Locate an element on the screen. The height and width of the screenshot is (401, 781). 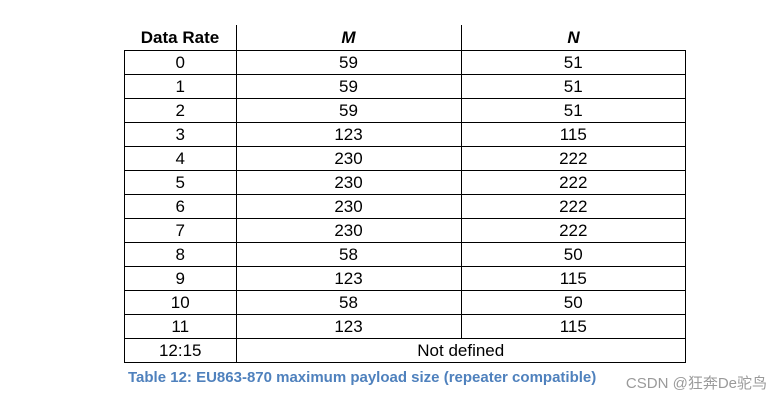
table-row: 6 230 222 is located at coordinates (405, 206).